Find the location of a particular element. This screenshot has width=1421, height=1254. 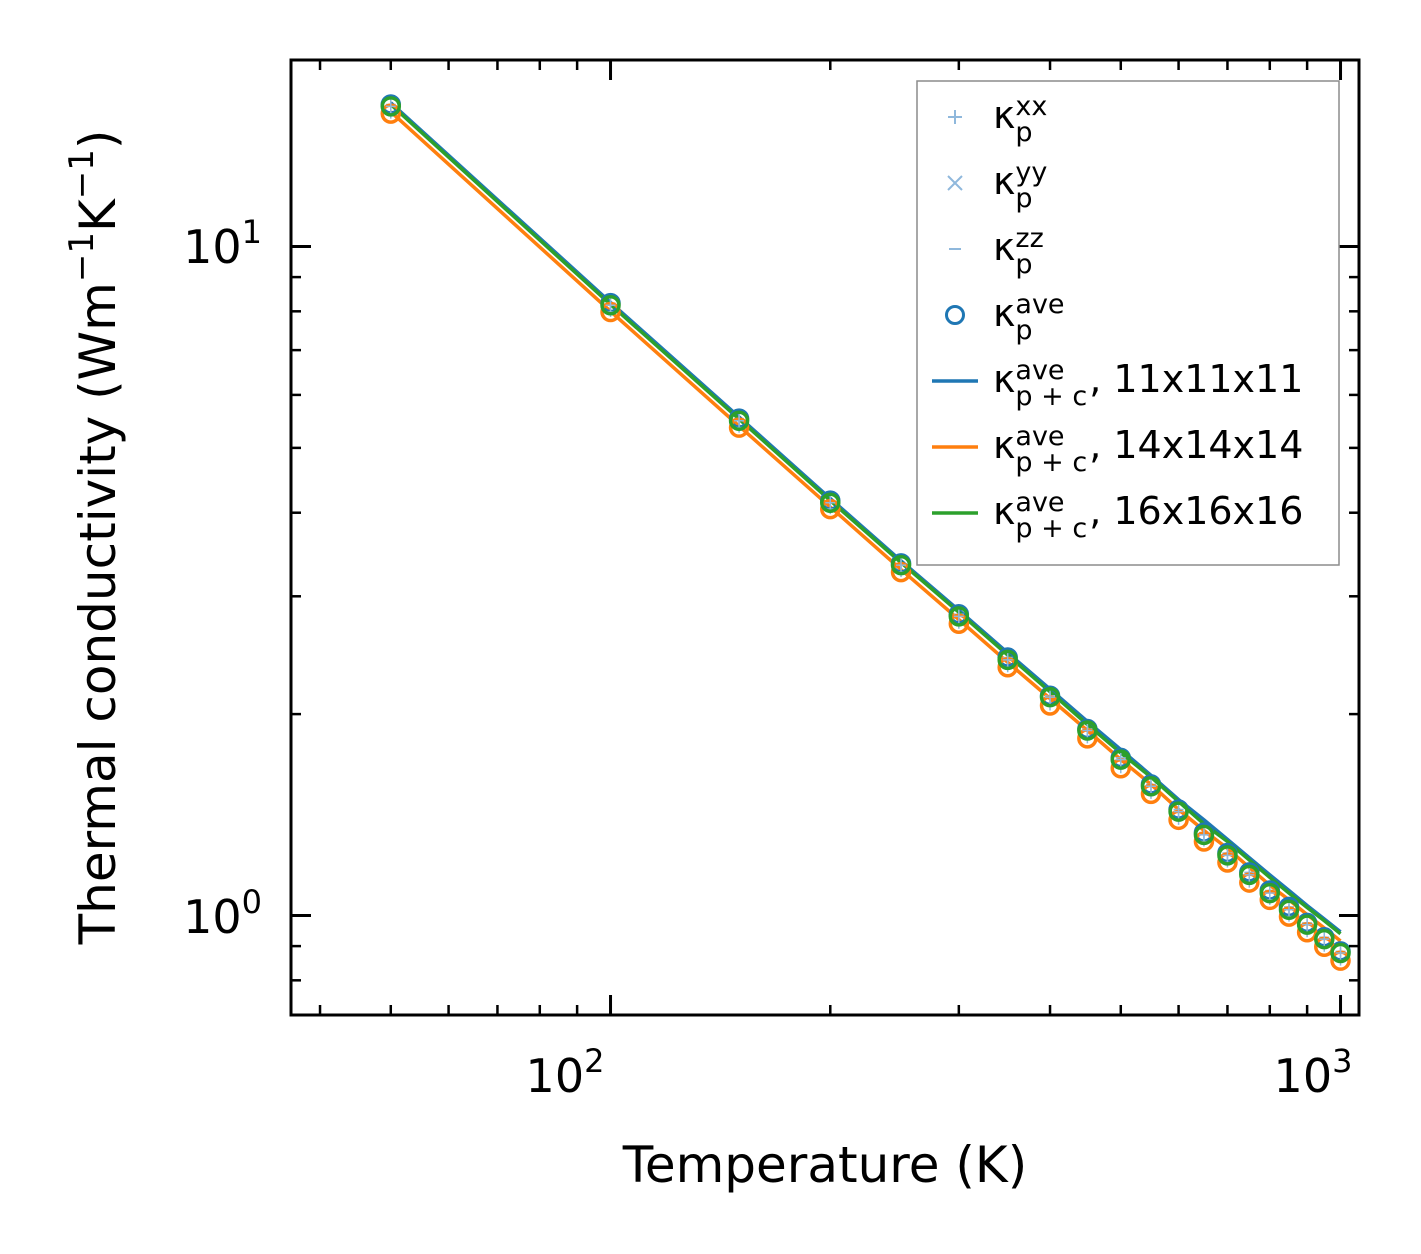

legend-box is located at coordinates (1128, 323).